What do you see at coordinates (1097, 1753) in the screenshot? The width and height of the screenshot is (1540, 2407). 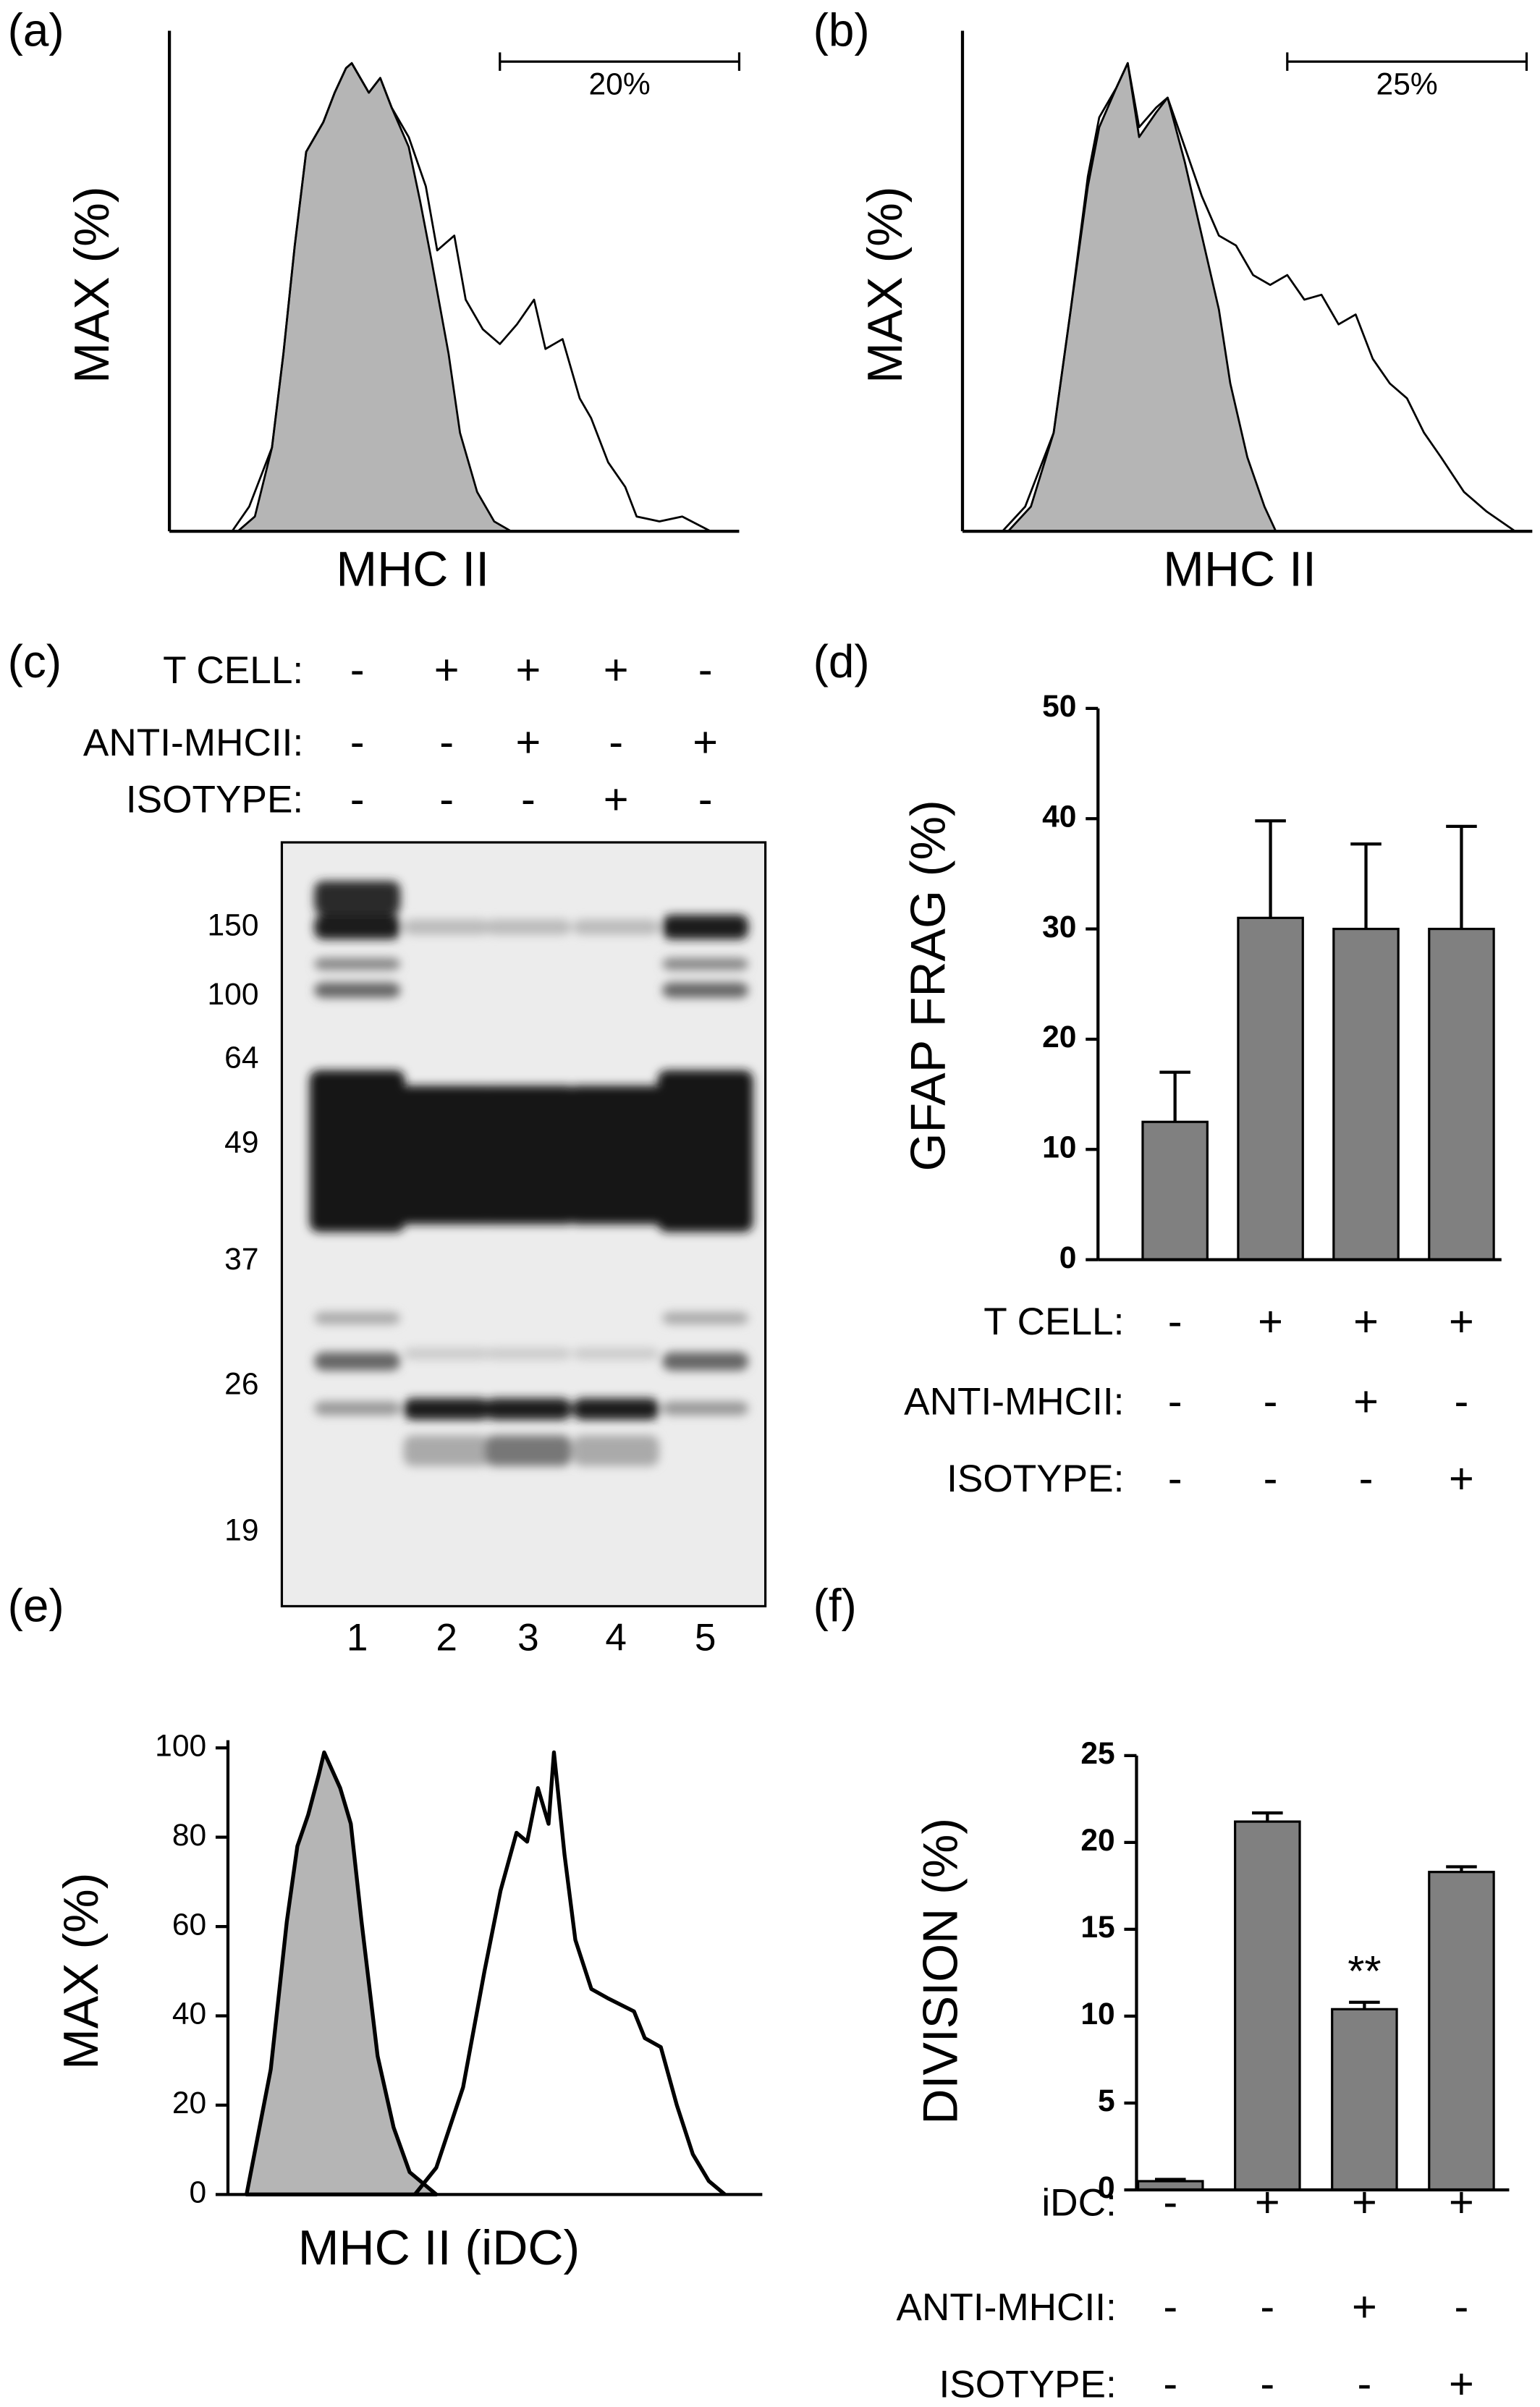 I see `y-tick-label: 25` at bounding box center [1097, 1753].